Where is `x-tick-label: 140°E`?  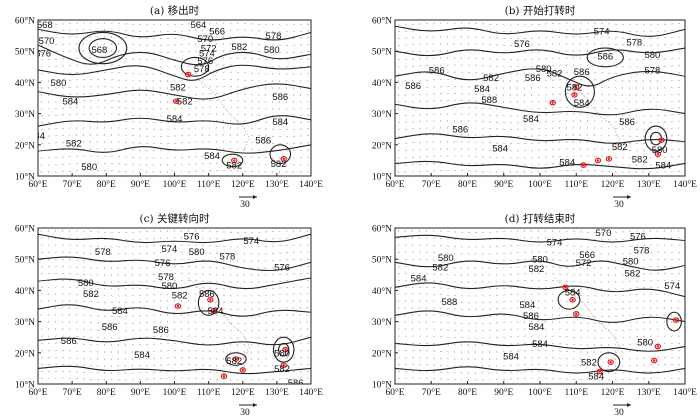 x-tick-label: 140°E is located at coordinates (311, 184).